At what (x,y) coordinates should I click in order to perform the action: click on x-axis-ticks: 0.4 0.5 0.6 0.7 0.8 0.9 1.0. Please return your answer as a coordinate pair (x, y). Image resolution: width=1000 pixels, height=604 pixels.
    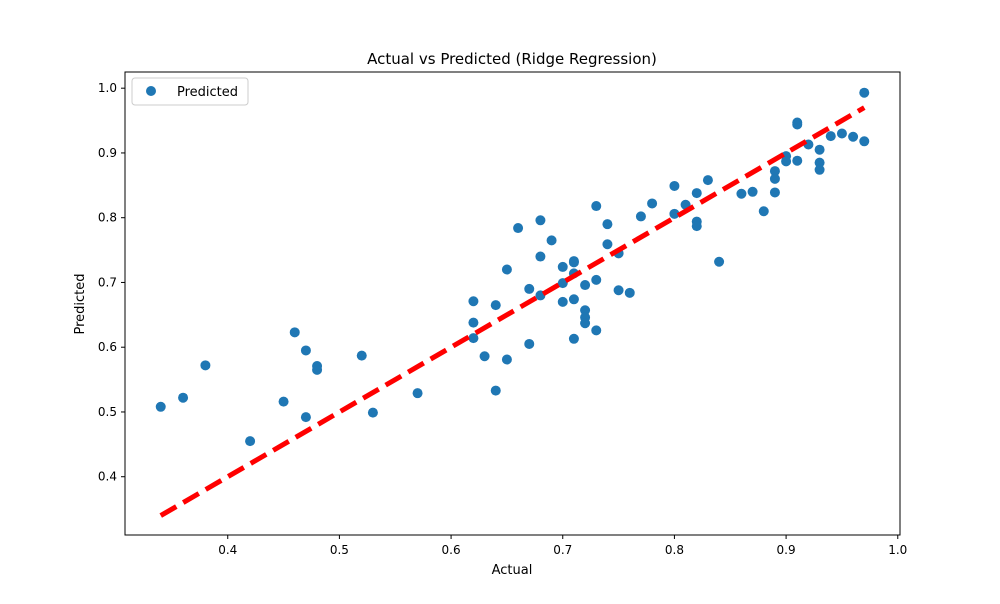
    Looking at the image, I should click on (562, 546).